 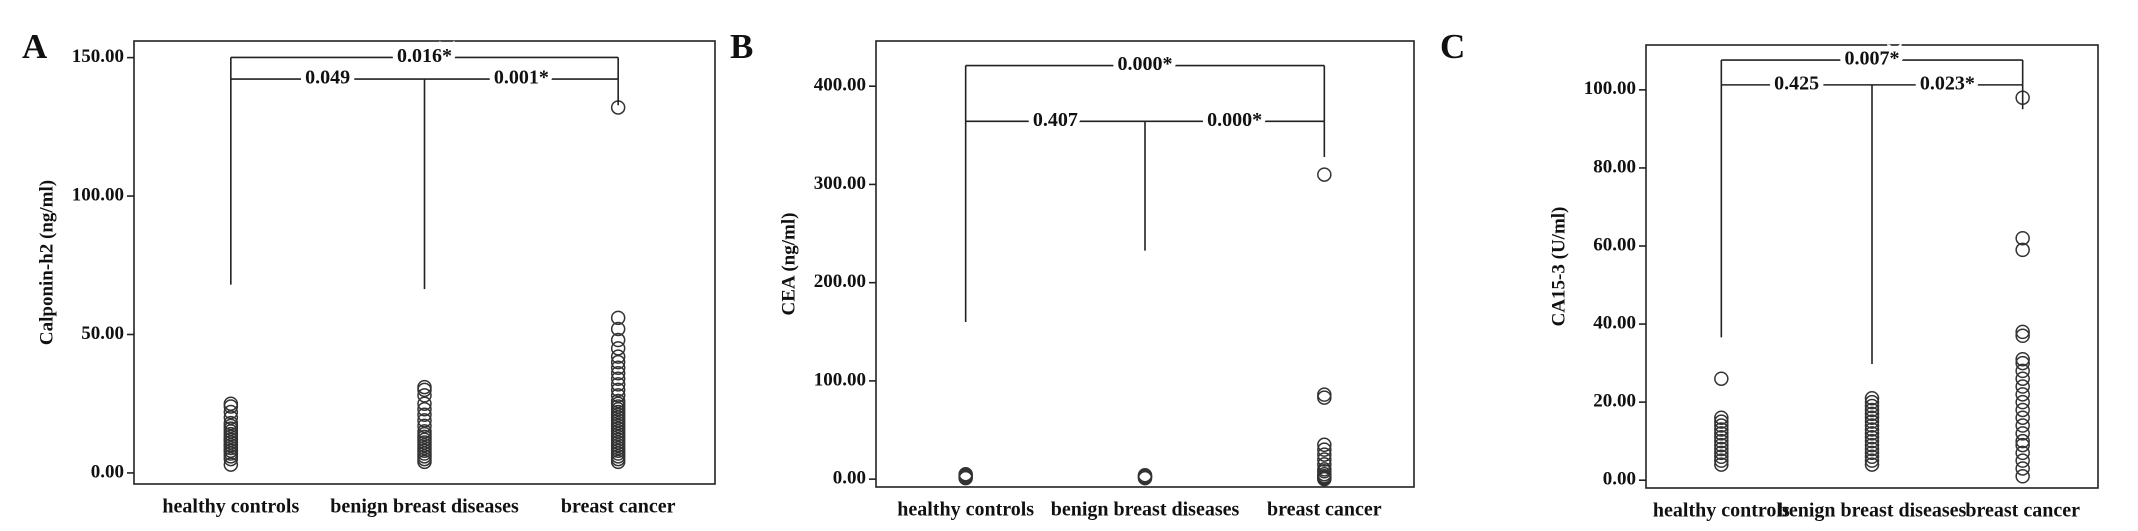 What do you see at coordinates (840, 85) in the screenshot?
I see `y-tick-label: 400.00` at bounding box center [840, 85].